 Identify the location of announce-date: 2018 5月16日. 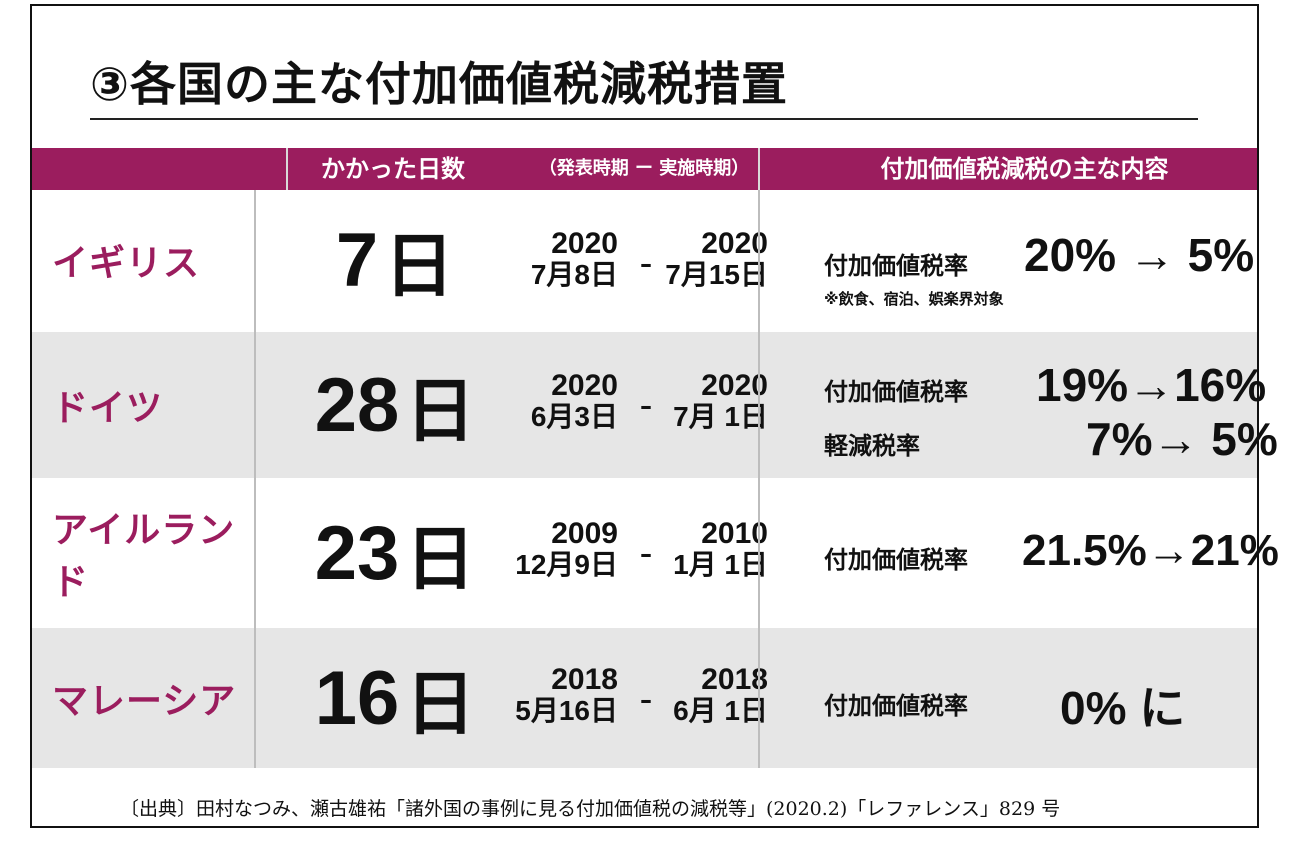
(558, 695).